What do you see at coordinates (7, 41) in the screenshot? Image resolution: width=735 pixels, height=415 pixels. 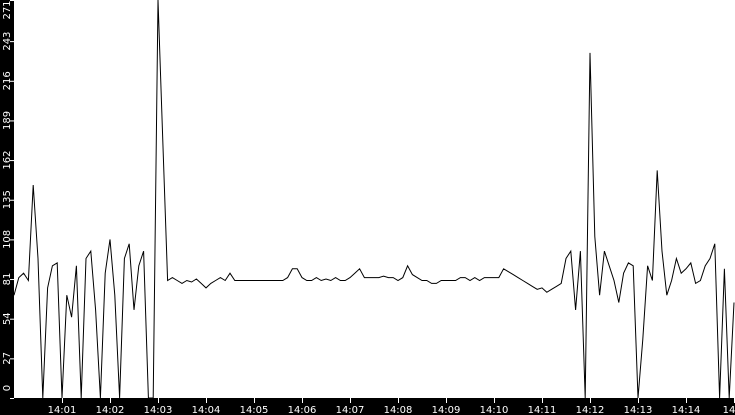 I see `y-tick-label: 243` at bounding box center [7, 41].